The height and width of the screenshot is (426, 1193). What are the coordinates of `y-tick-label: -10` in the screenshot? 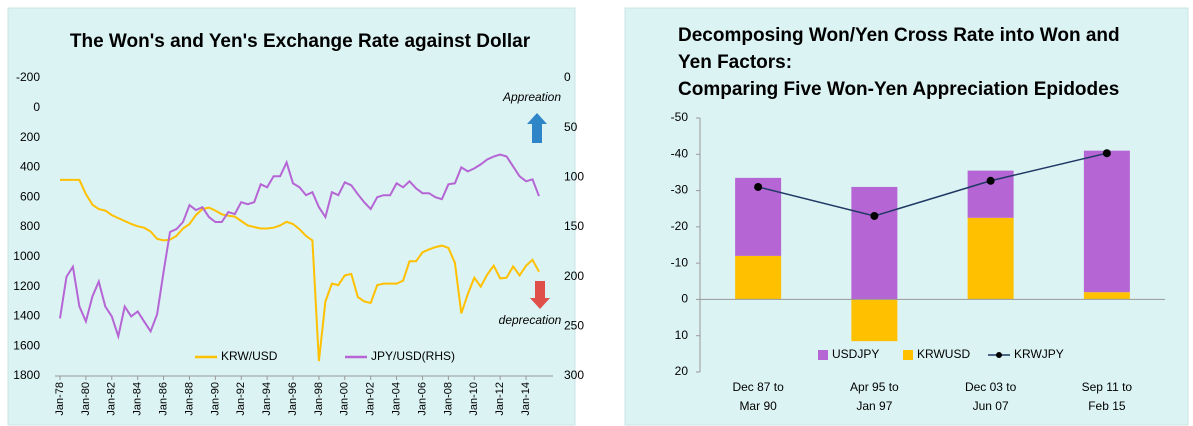 It's located at (680, 262).